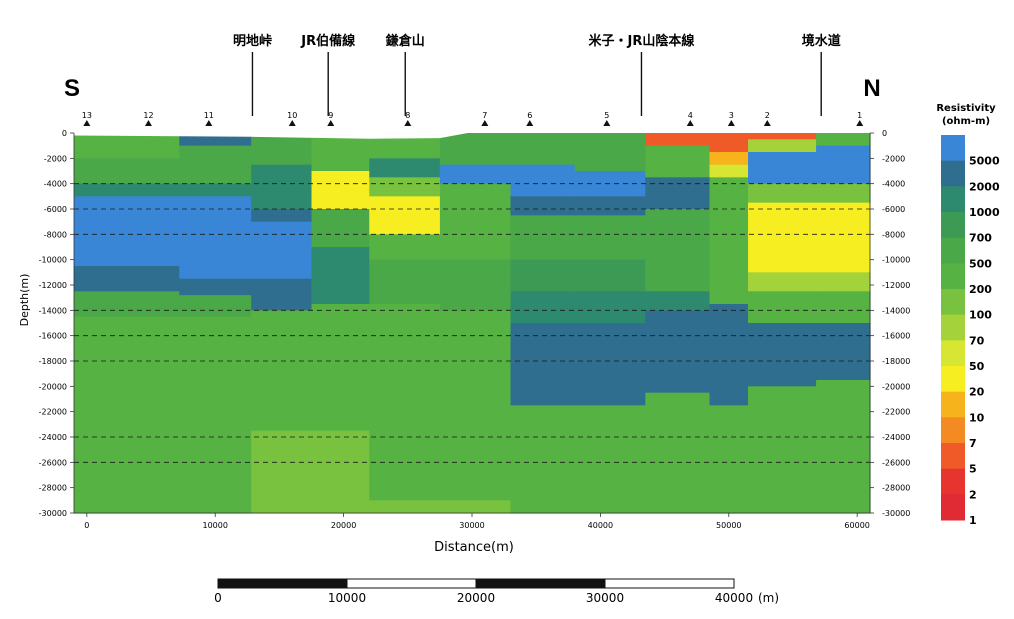 The image size is (1014, 619). What do you see at coordinates (529, 115) in the screenshot?
I see `station-label-6: 6` at bounding box center [529, 115].